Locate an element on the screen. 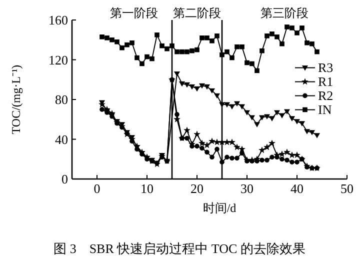  annotation: 第二阶段 is located at coordinates (197, 13).